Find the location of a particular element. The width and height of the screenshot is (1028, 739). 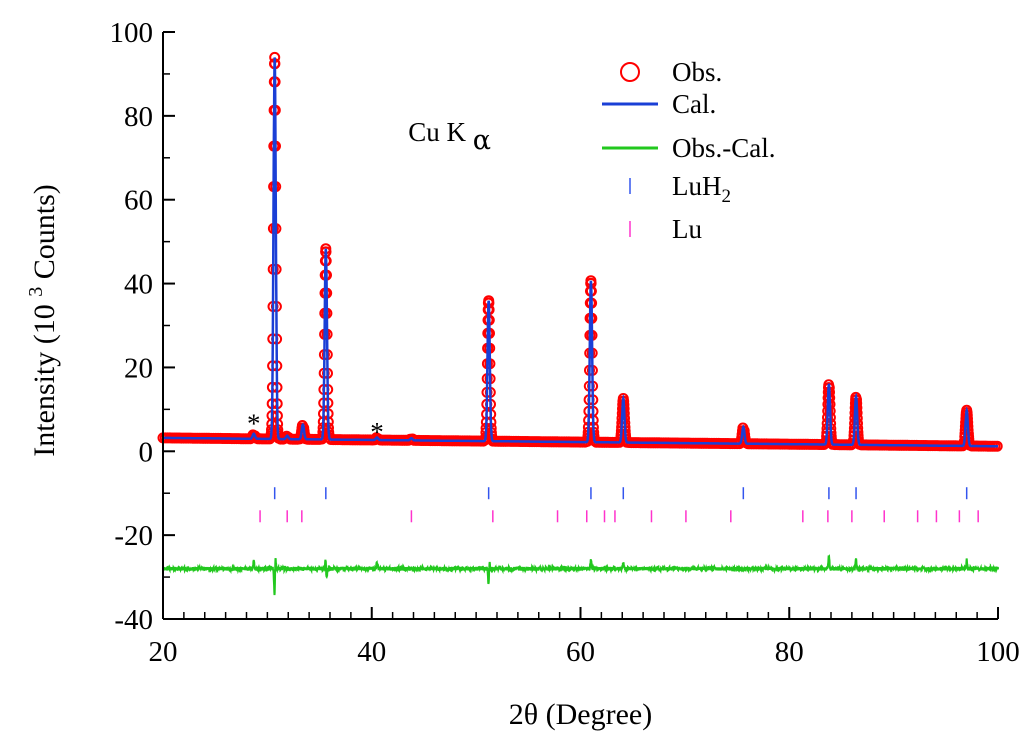

x-axis-title: 2θ (Degree) is located at coordinates (580, 714).